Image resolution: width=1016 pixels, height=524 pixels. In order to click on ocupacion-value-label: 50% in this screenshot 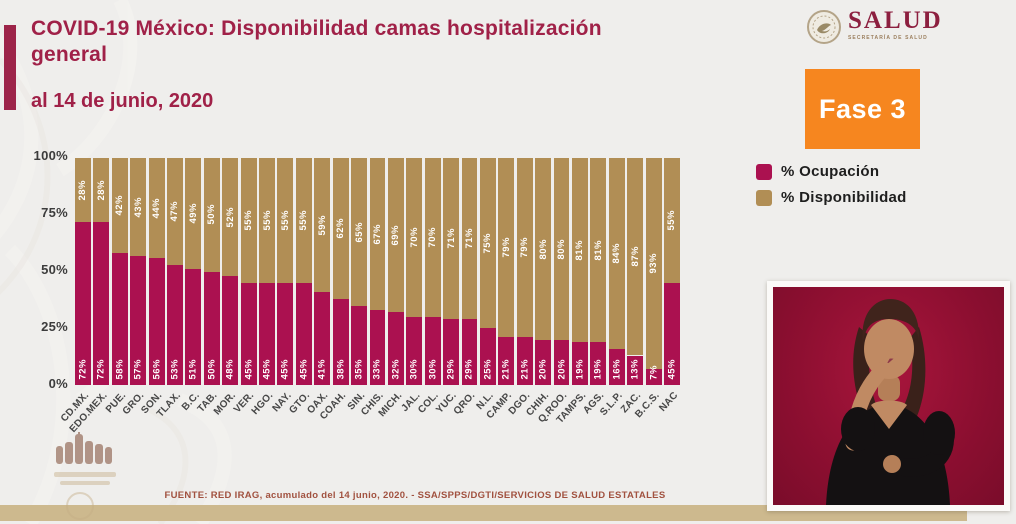, I will do `click(212, 369)`.